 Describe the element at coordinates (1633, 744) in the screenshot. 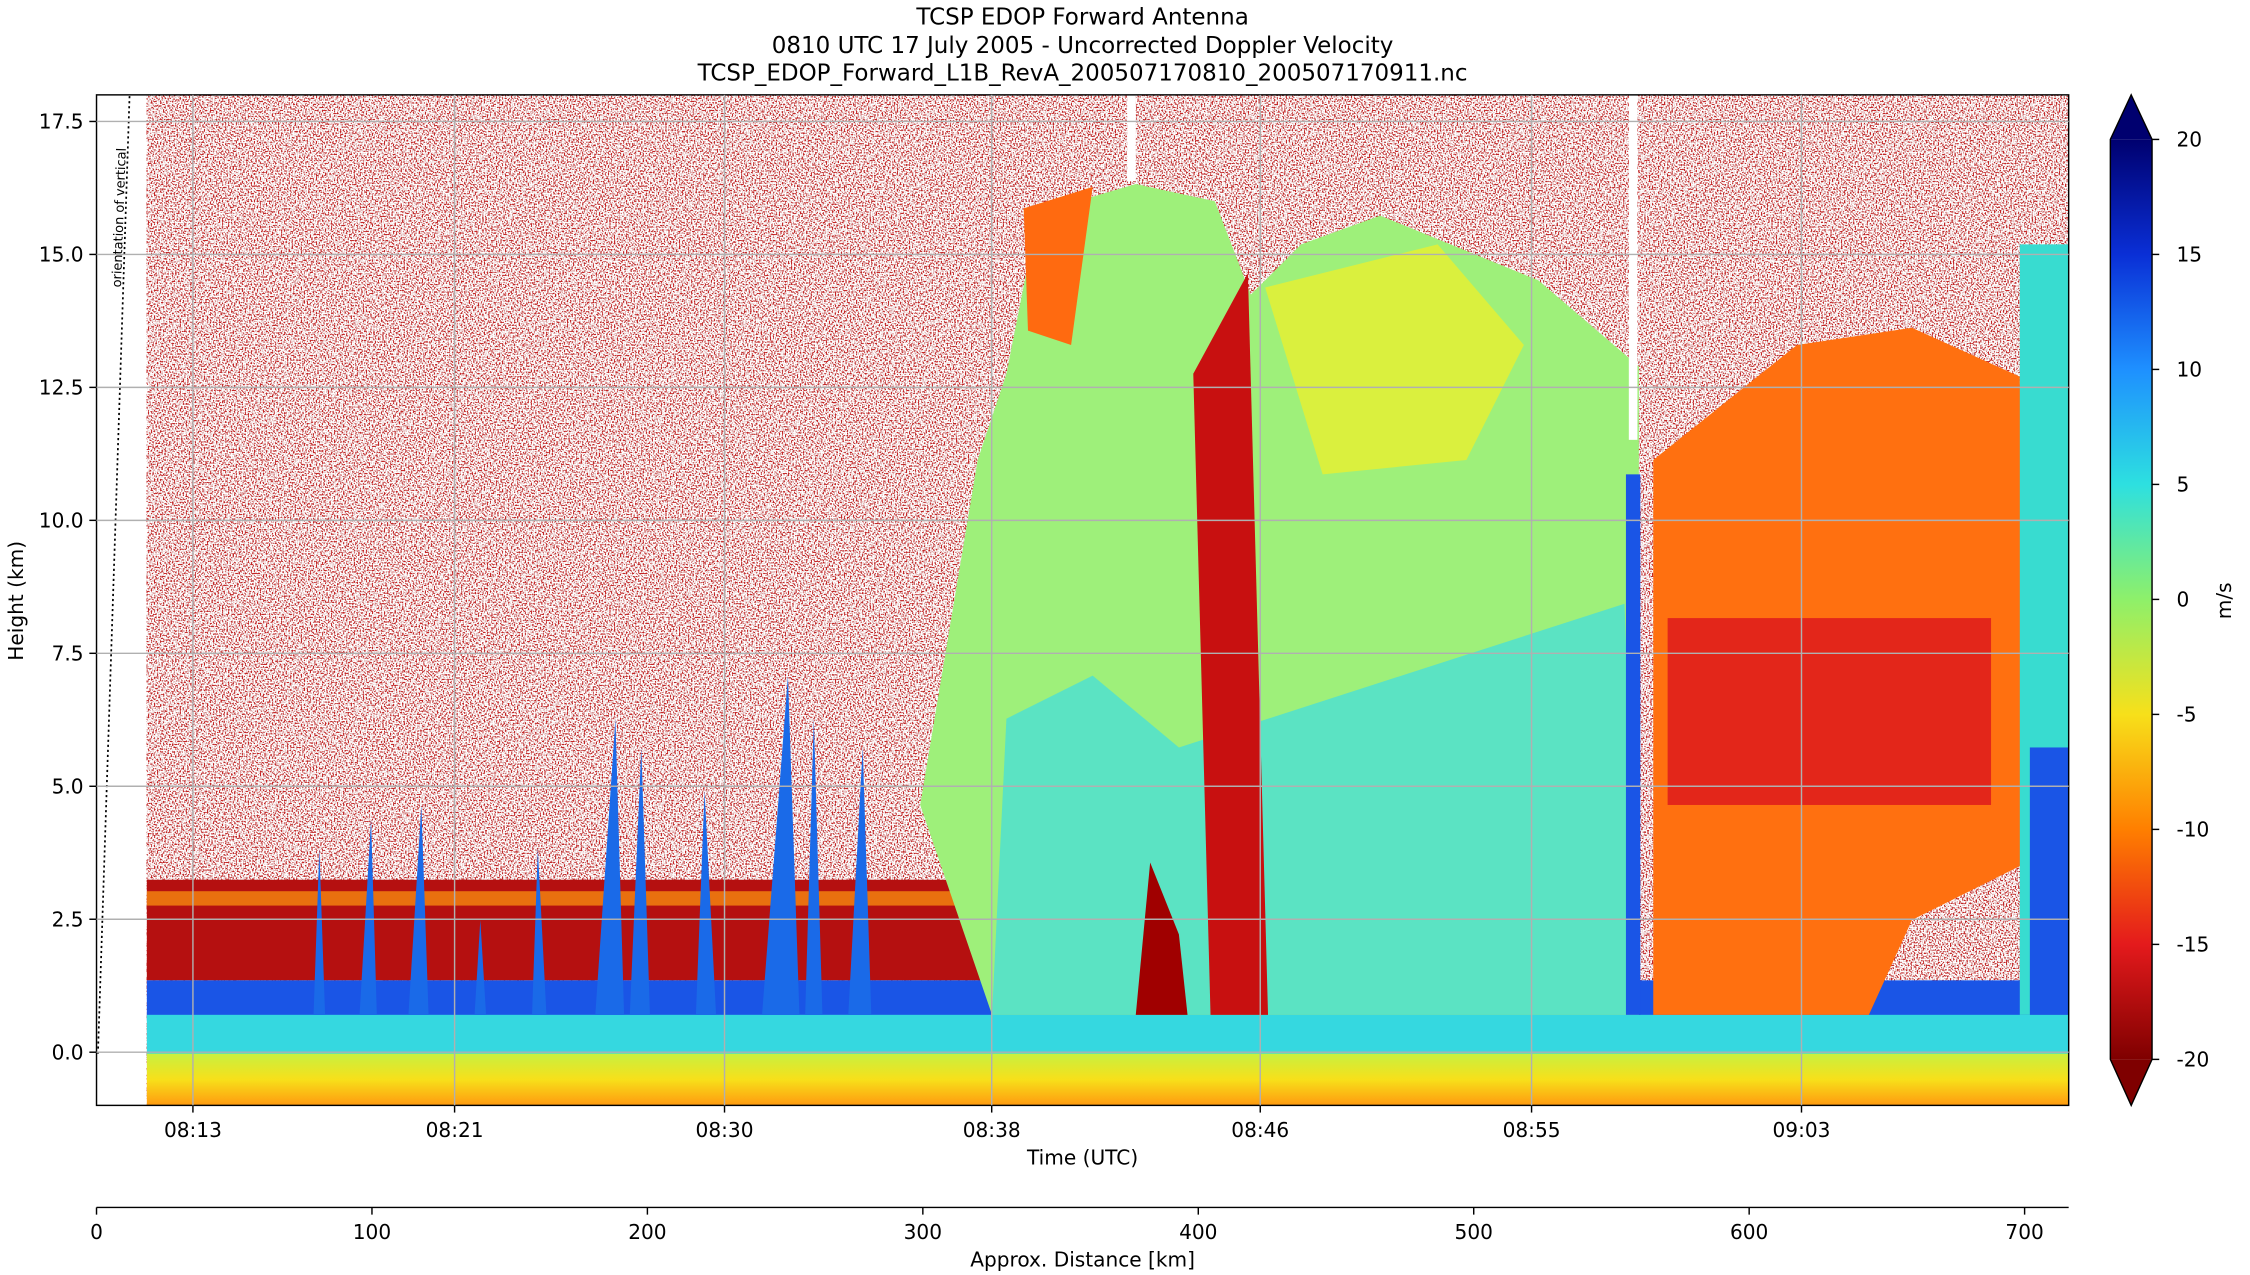

I see `blue-line` at that location.